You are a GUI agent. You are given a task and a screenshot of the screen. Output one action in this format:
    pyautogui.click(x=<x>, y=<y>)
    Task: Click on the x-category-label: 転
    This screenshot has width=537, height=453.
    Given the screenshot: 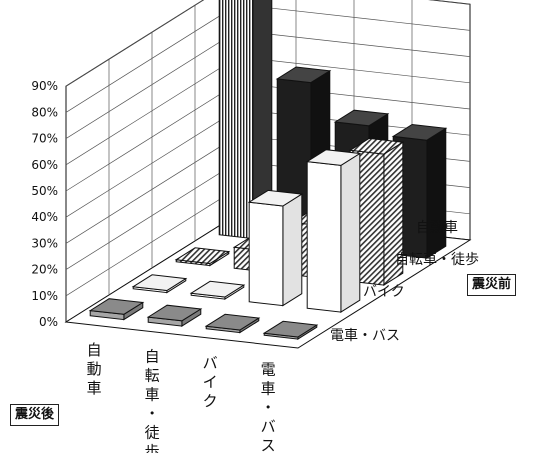 What is the action you would take?
    pyautogui.click(x=152, y=375)
    